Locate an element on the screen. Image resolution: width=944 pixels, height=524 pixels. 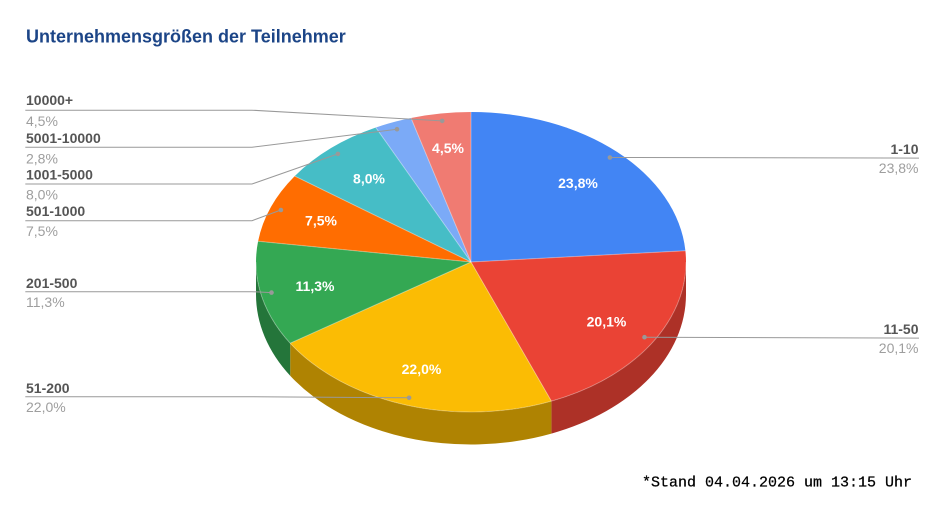
svg-text: 5001-10000 is located at coordinates (63, 138).